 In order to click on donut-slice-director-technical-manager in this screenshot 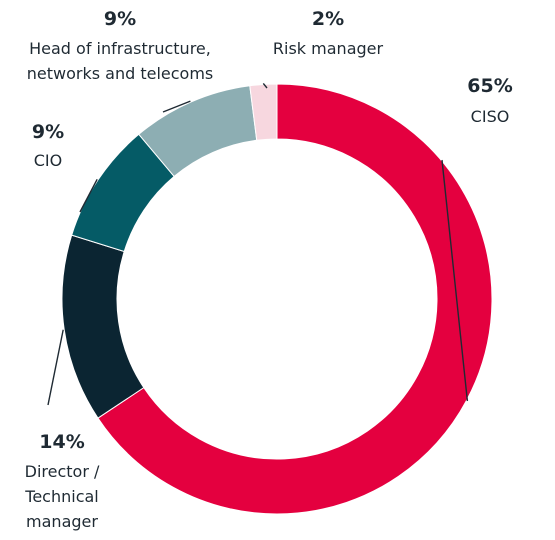, I will do `click(103, 326)`.